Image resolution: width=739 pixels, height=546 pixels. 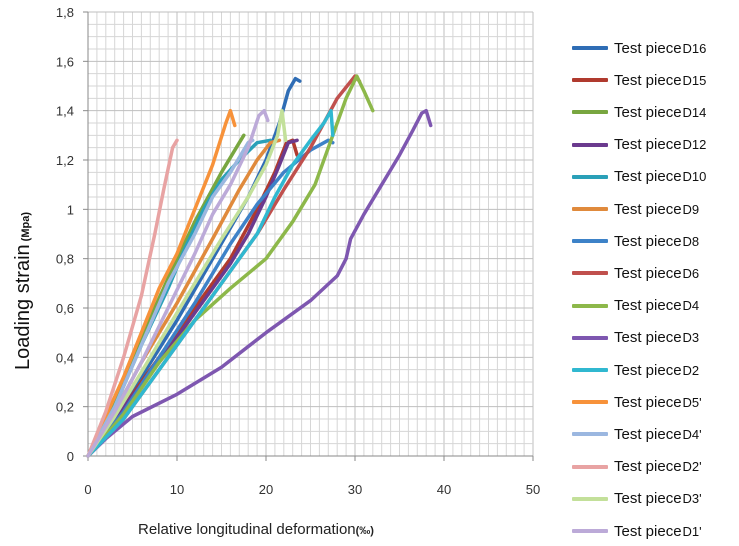 What do you see at coordinates (65, 61) in the screenshot?
I see `y-tick-label: 1,6` at bounding box center [65, 61].